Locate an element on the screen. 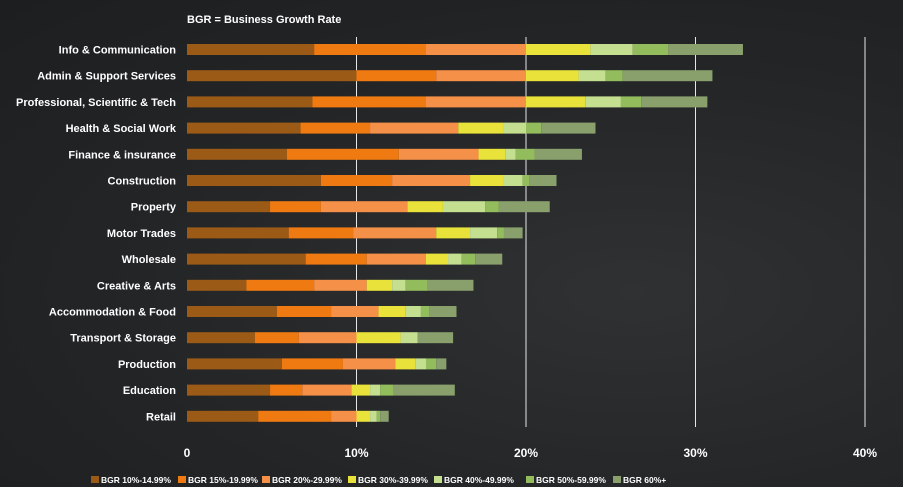  category-label: Finance & insurance is located at coordinates (122, 155).